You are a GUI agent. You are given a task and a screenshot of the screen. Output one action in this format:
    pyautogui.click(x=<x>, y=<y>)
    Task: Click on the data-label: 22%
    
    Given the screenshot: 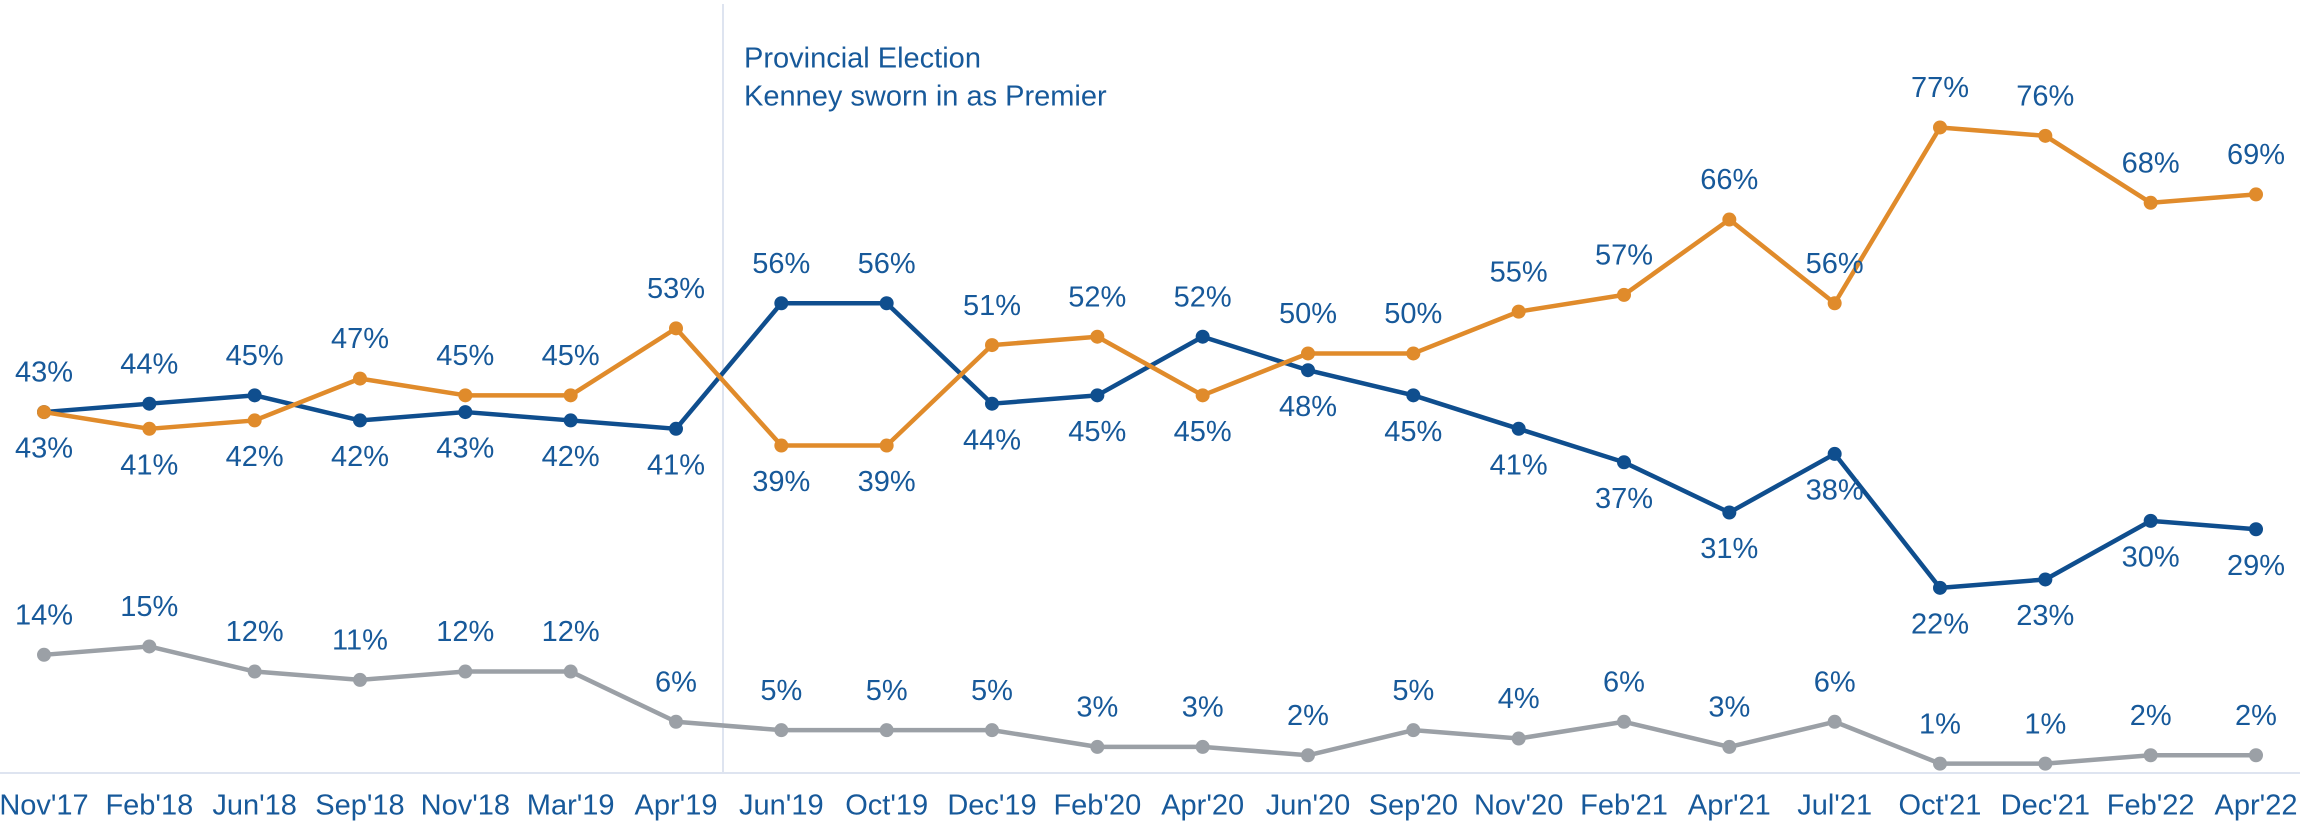 What is the action you would take?
    pyautogui.click(x=1940, y=625)
    